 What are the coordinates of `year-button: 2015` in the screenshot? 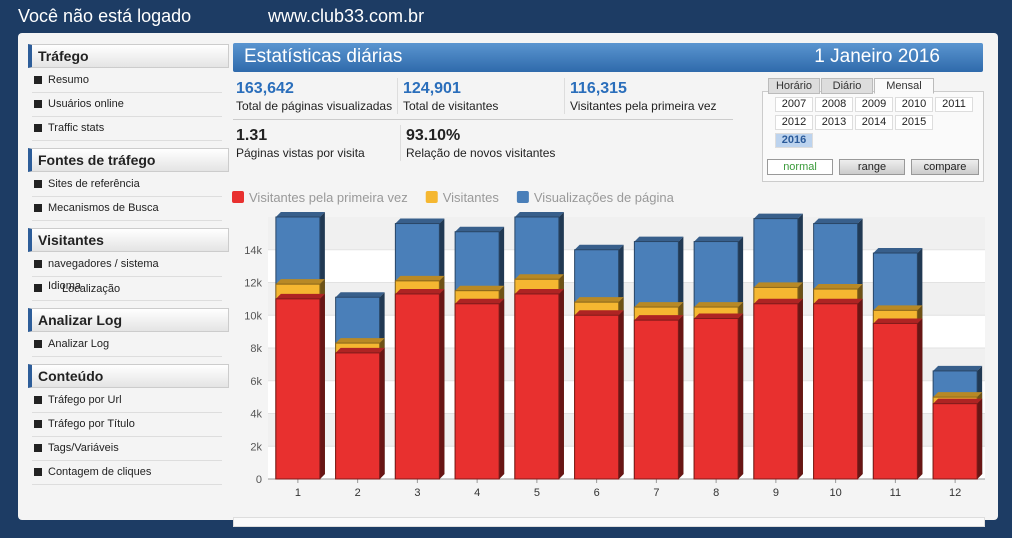 It's located at (914, 122).